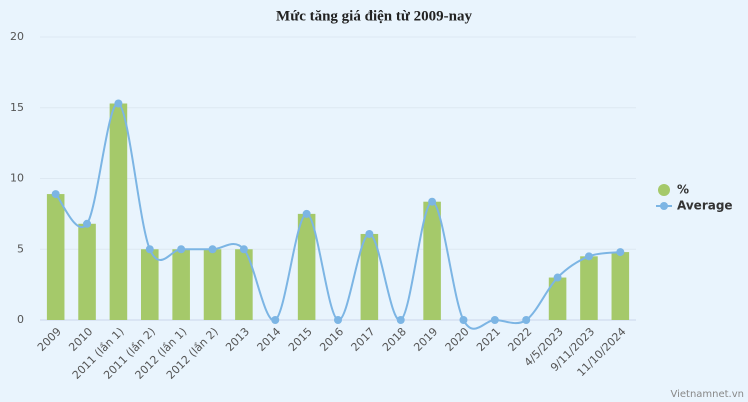  Describe the element at coordinates (519, 339) in the screenshot. I see `x-tick-label: 2022` at that location.